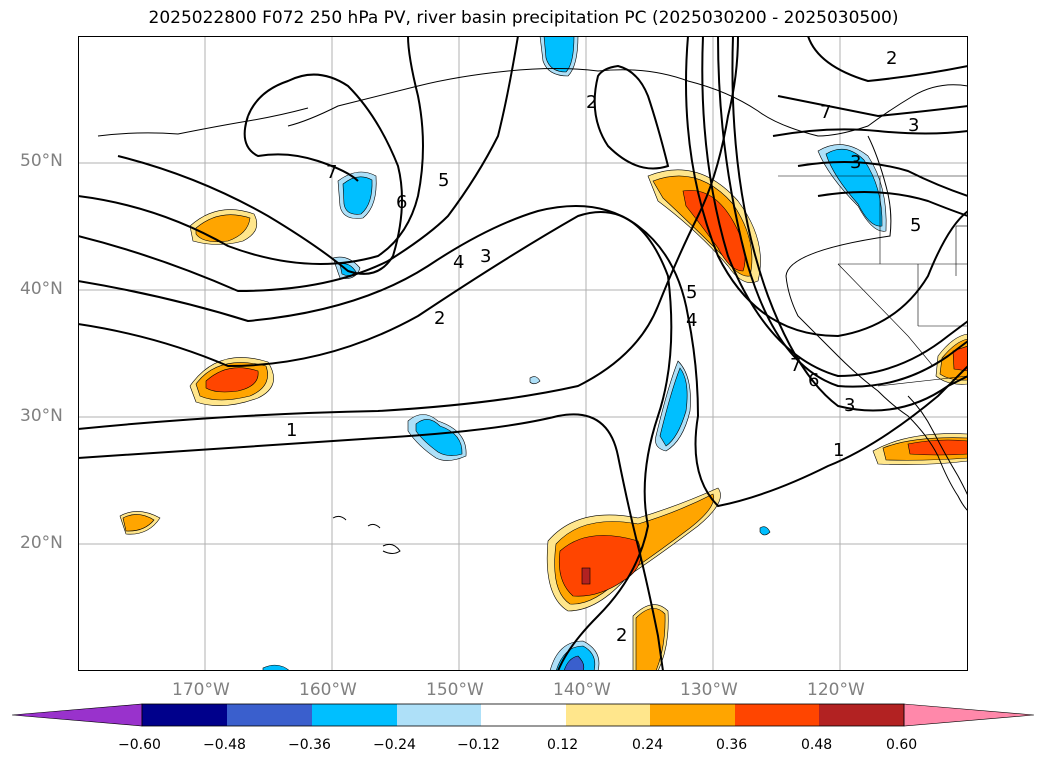  I want to click on pv-contour-outer, so click(850, 223).